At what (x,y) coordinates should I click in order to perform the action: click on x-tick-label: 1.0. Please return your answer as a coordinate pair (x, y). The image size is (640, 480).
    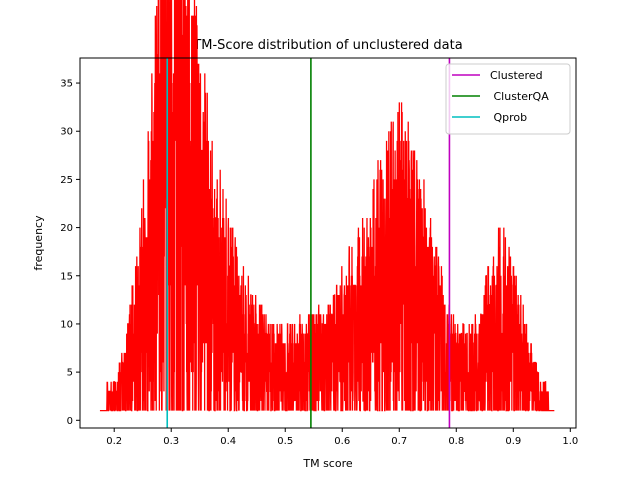
    Looking at the image, I should click on (570, 441).